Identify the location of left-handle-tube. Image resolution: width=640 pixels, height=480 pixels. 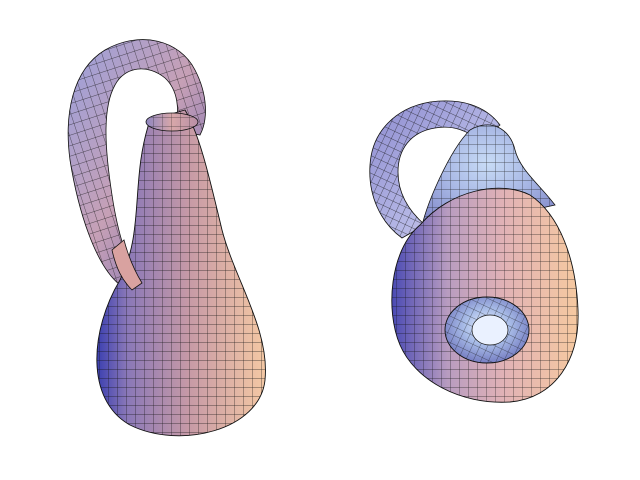
(136, 162).